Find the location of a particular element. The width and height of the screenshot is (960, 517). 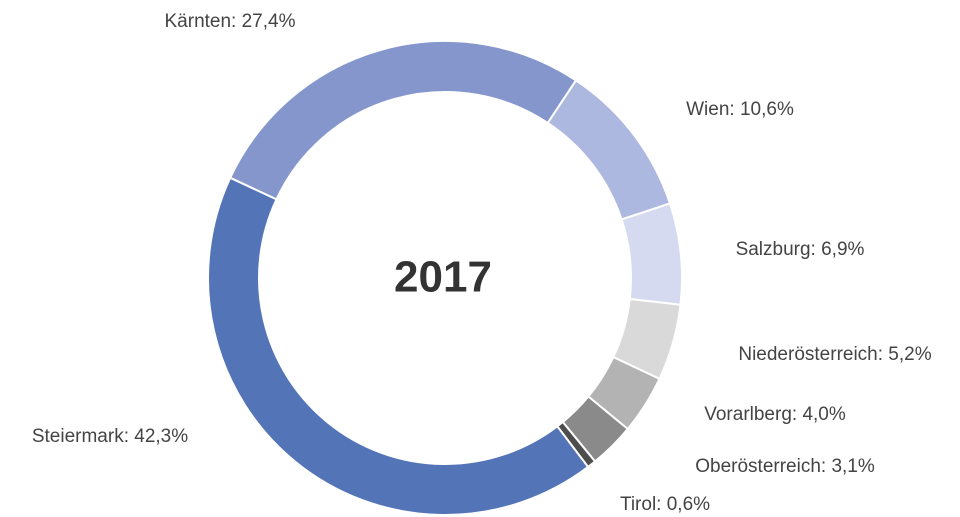

data-label: Vorarlberg: 4,0% is located at coordinates (775, 414).